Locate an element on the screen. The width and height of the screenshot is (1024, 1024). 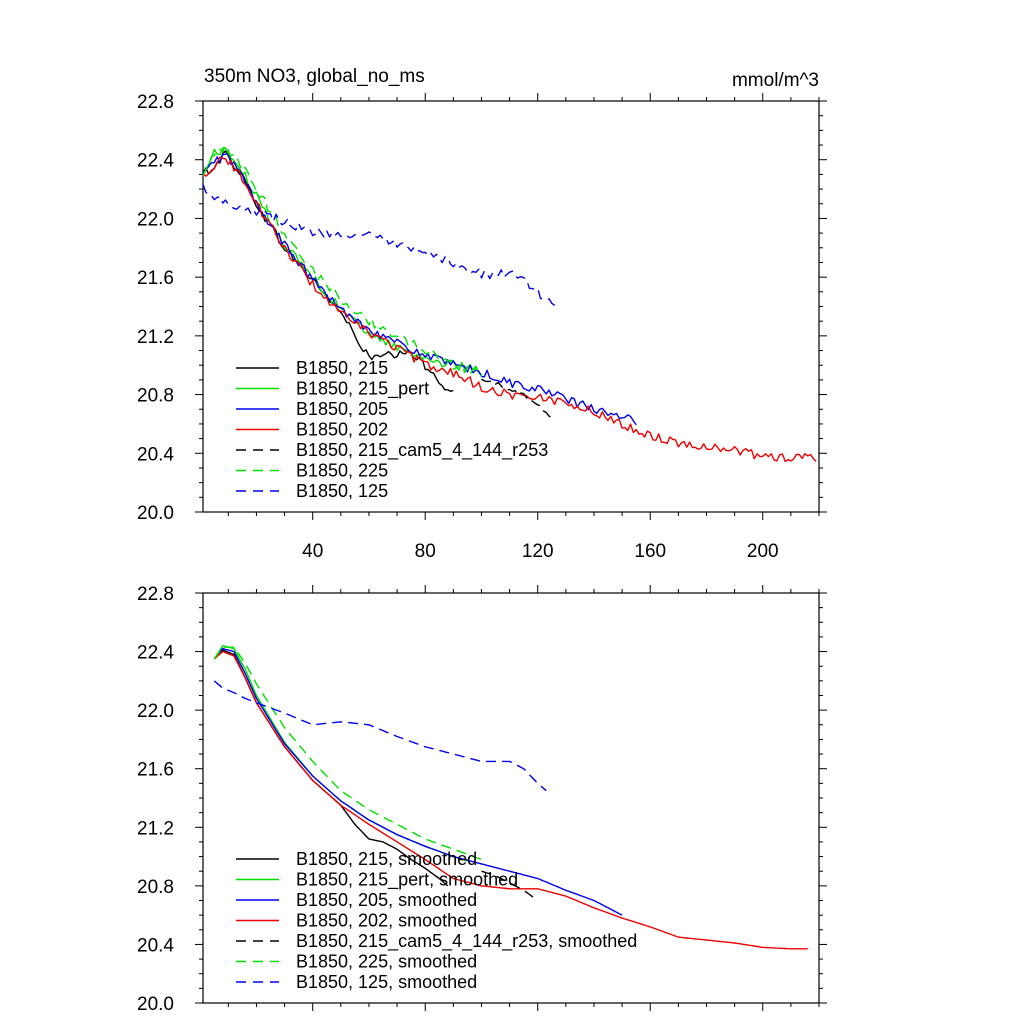
legend-label: B1850, 215_cam5_4_144_r253 is located at coordinates (422, 450).